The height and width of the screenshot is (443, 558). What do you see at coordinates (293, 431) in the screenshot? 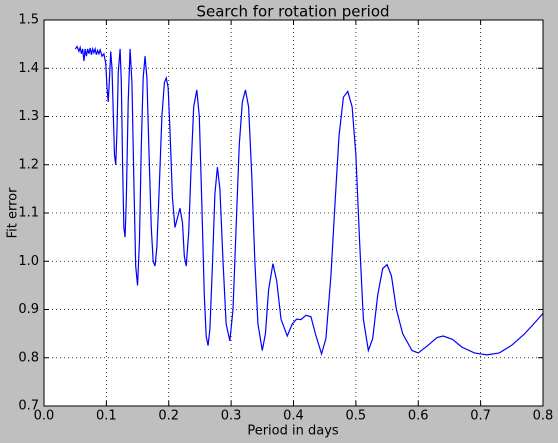
I see `x-axis-label: Period in days` at bounding box center [293, 431].